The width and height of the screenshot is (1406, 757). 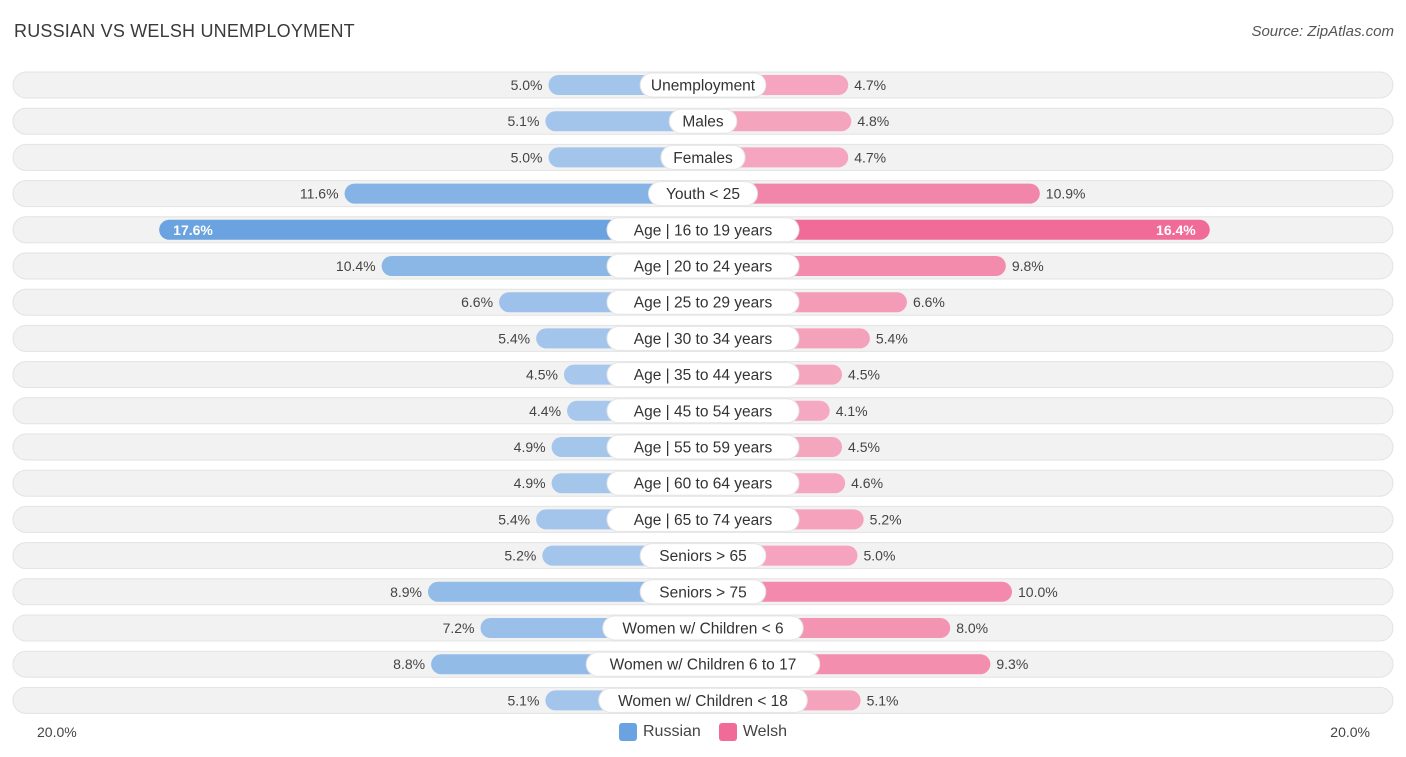 I want to click on legend: Russian Welsh, so click(x=703, y=732).